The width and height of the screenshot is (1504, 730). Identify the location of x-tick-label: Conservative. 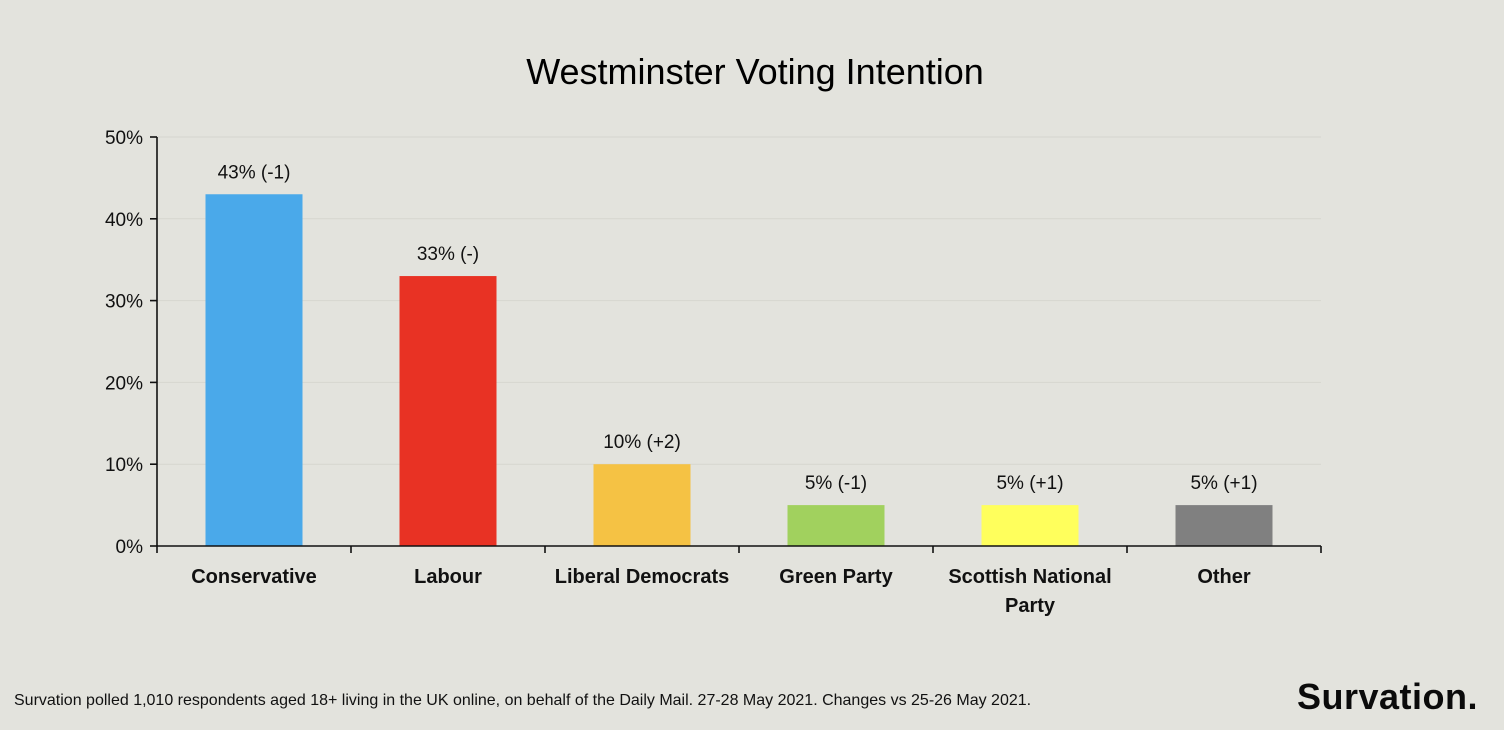
(254, 577).